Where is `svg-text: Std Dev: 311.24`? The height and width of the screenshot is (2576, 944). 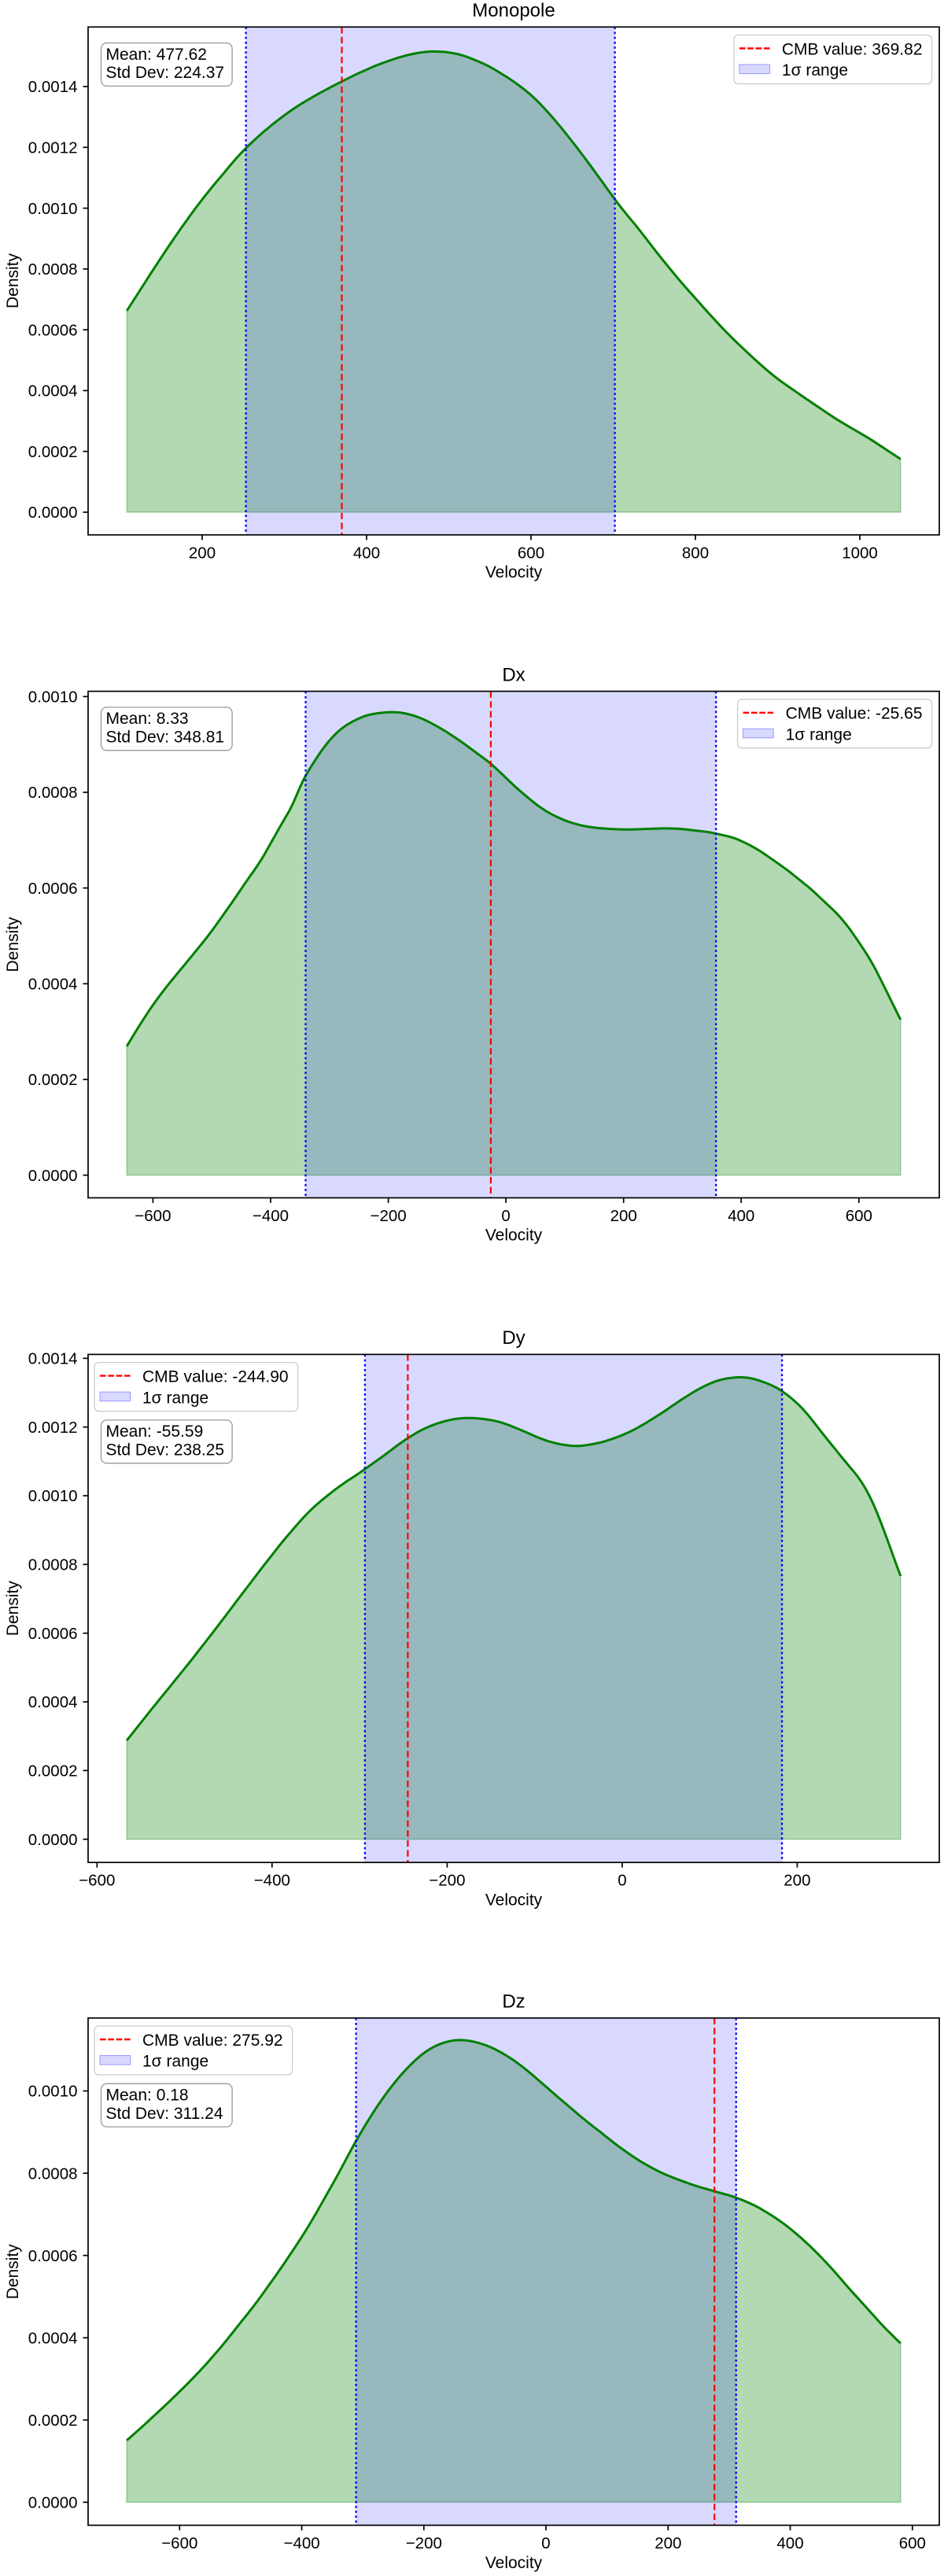 svg-text: Std Dev: 311.24 is located at coordinates (164, 2114).